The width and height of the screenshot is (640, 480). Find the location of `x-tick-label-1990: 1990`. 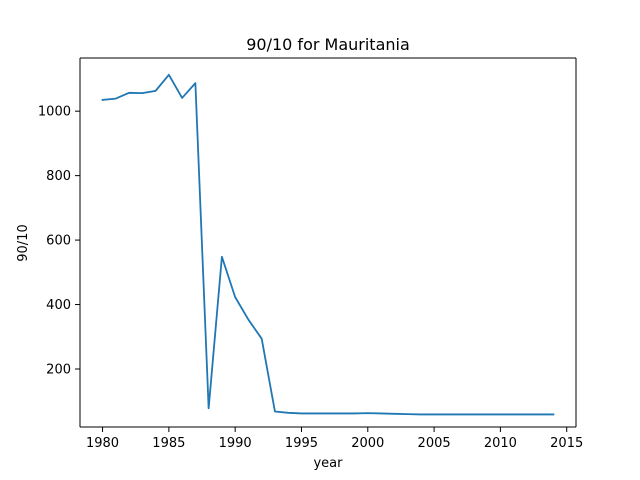

x-tick-label-1990: 1990 is located at coordinates (235, 443).